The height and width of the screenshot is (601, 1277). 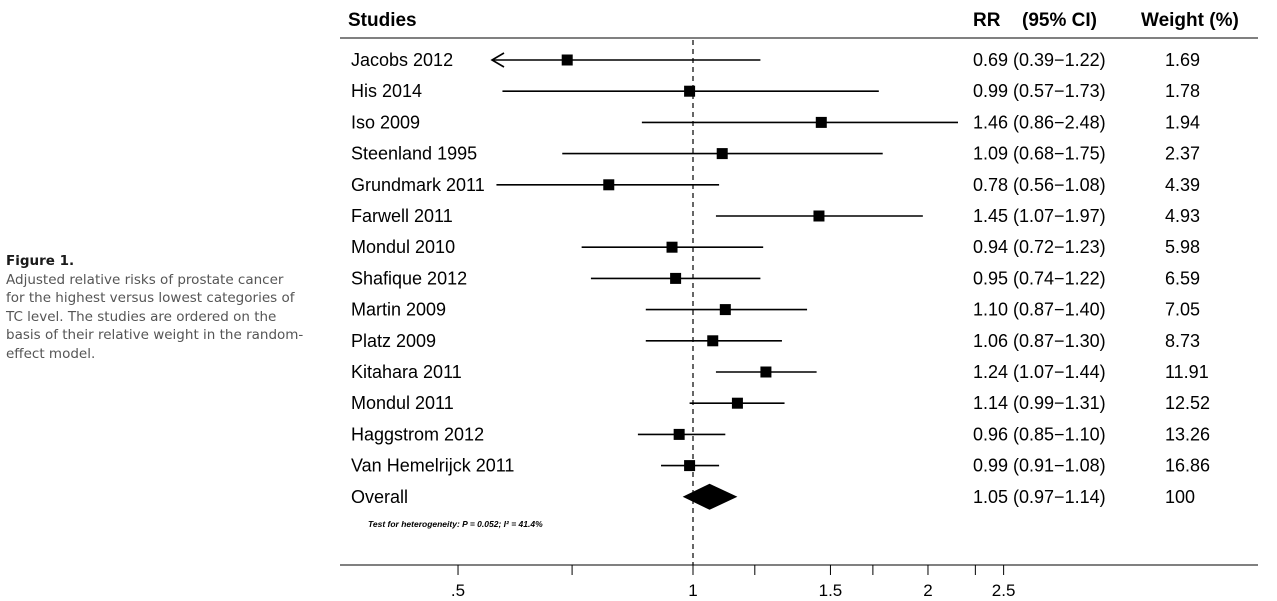 I want to click on study-name: Iso 2009, so click(x=385, y=122).